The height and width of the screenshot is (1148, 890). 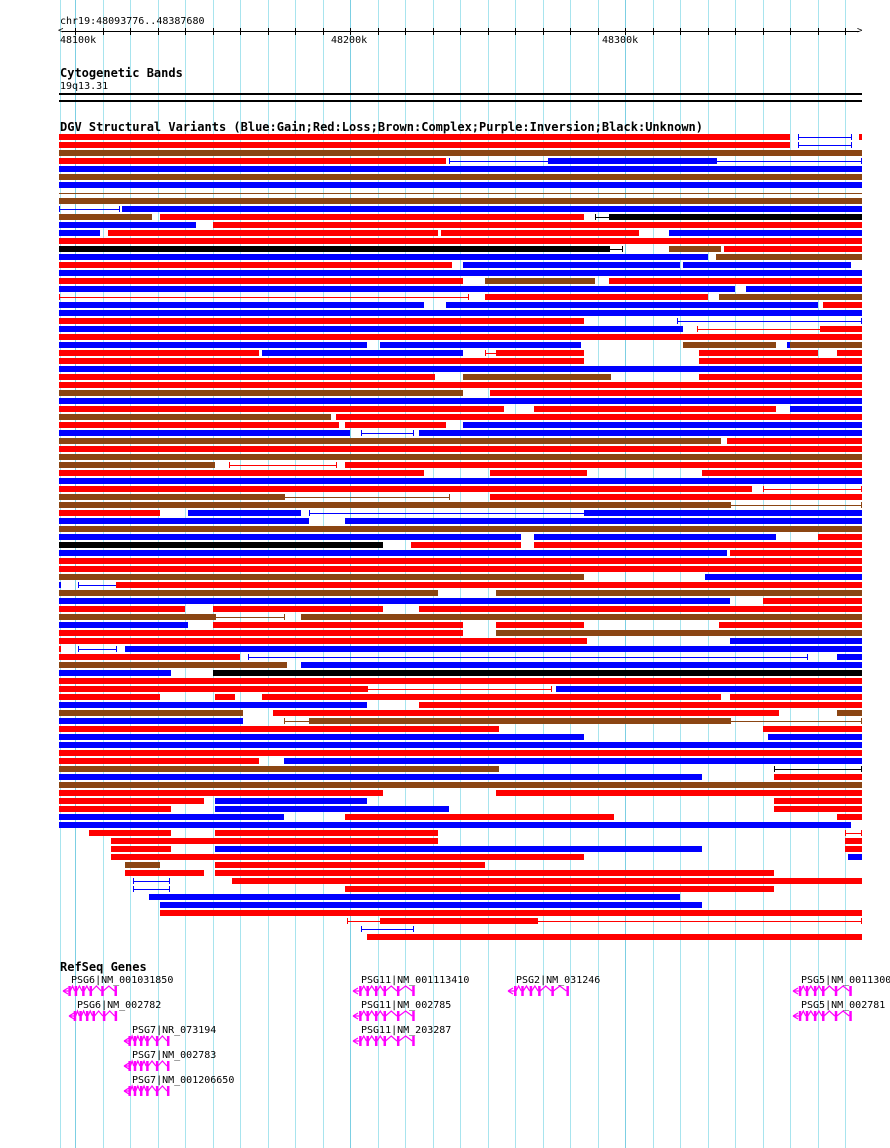 What do you see at coordinates (174, 1055) in the screenshot?
I see `gene-label: PSG7|NM_002783` at bounding box center [174, 1055].